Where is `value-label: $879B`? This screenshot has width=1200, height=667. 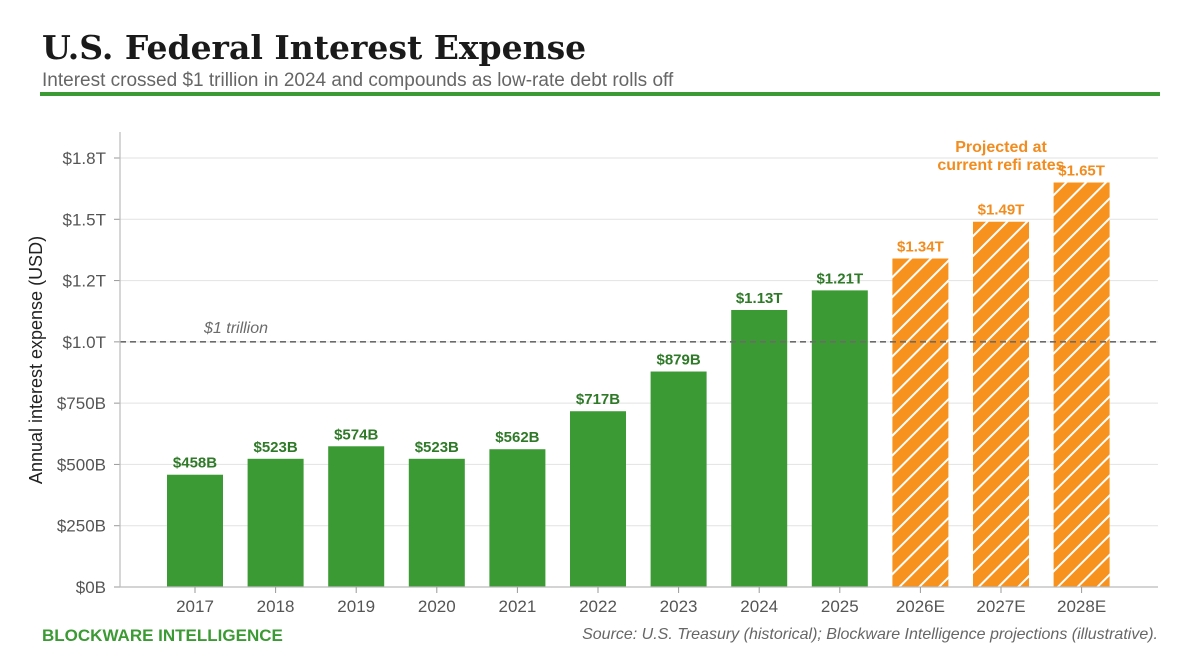 value-label: $879B is located at coordinates (678, 360).